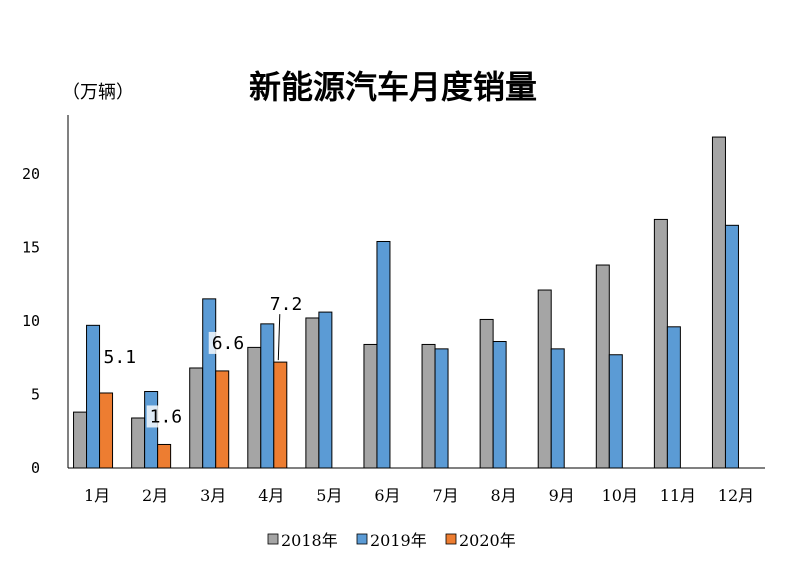 The image size is (787, 562). Describe the element at coordinates (398, 540) in the screenshot. I see `legend-label: 2019年` at that location.